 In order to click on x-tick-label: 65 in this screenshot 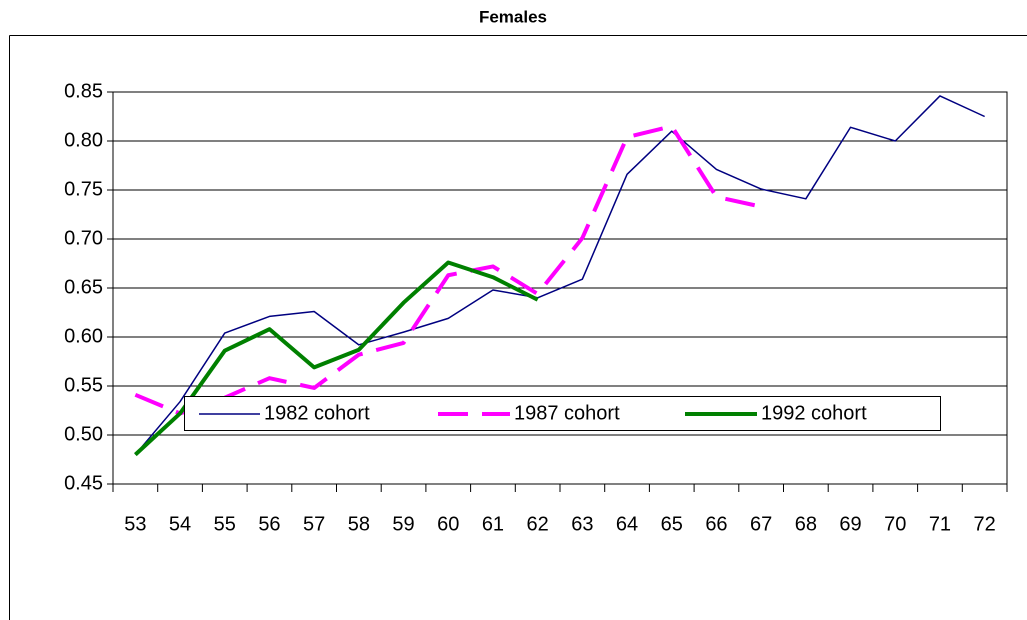, I will do `click(672, 524)`.